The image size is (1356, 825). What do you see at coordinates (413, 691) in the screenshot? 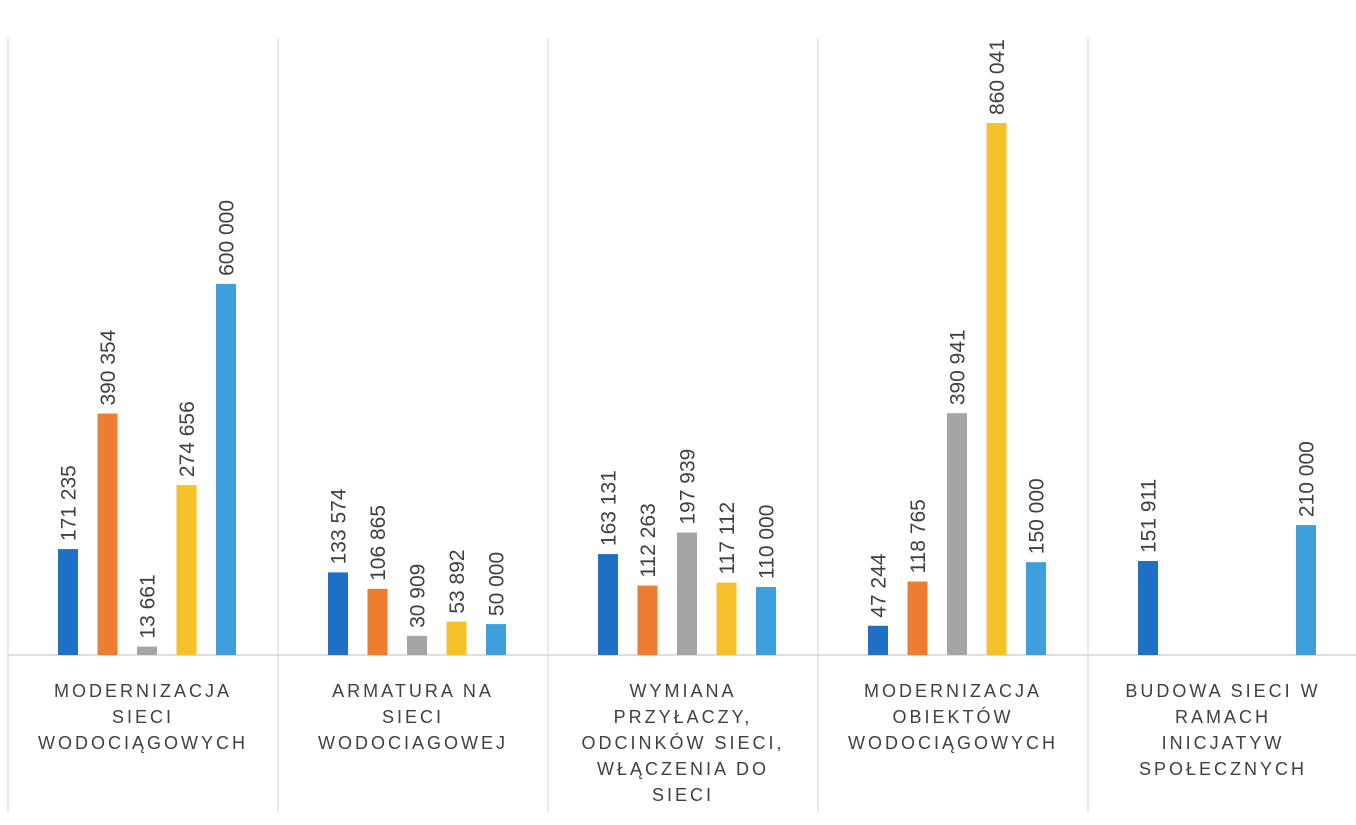
I see `category-label: ARMATURA NA` at bounding box center [413, 691].